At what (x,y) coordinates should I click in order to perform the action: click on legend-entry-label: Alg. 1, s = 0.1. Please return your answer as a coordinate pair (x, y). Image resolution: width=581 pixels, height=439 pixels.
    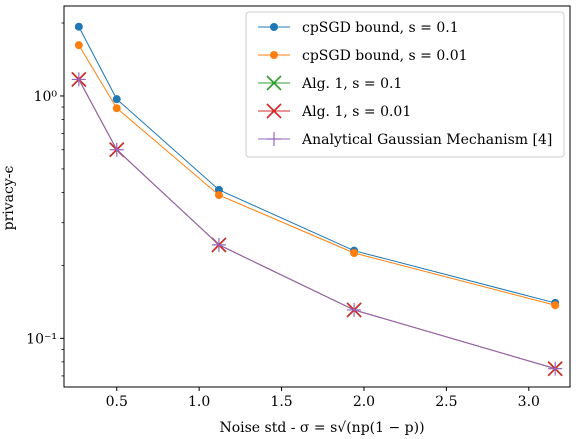
    Looking at the image, I should click on (351, 84).